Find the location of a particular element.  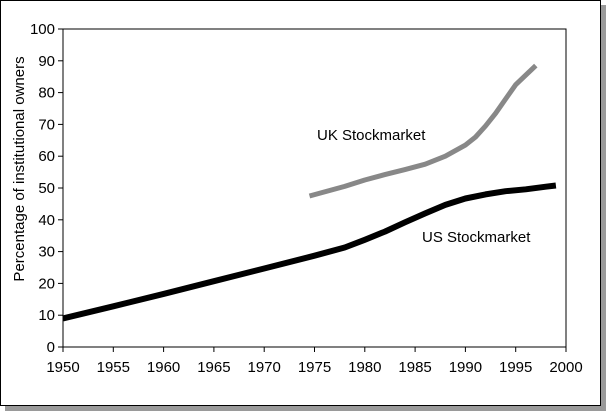

x-tick-label: 2000 is located at coordinates (565, 367).